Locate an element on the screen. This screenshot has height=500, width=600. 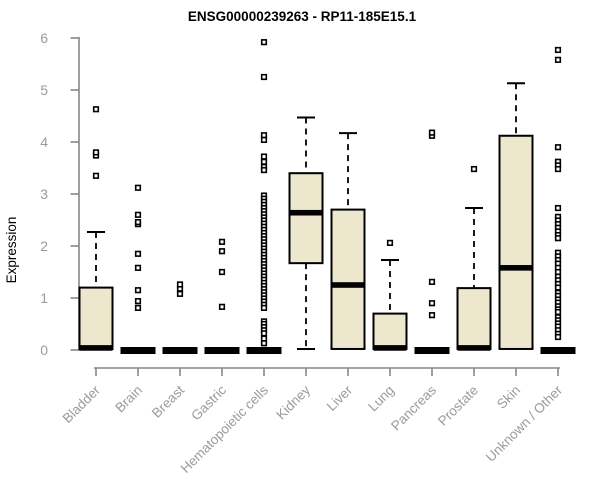
x-tick-label: Unknown / Other is located at coordinates (524, 423).